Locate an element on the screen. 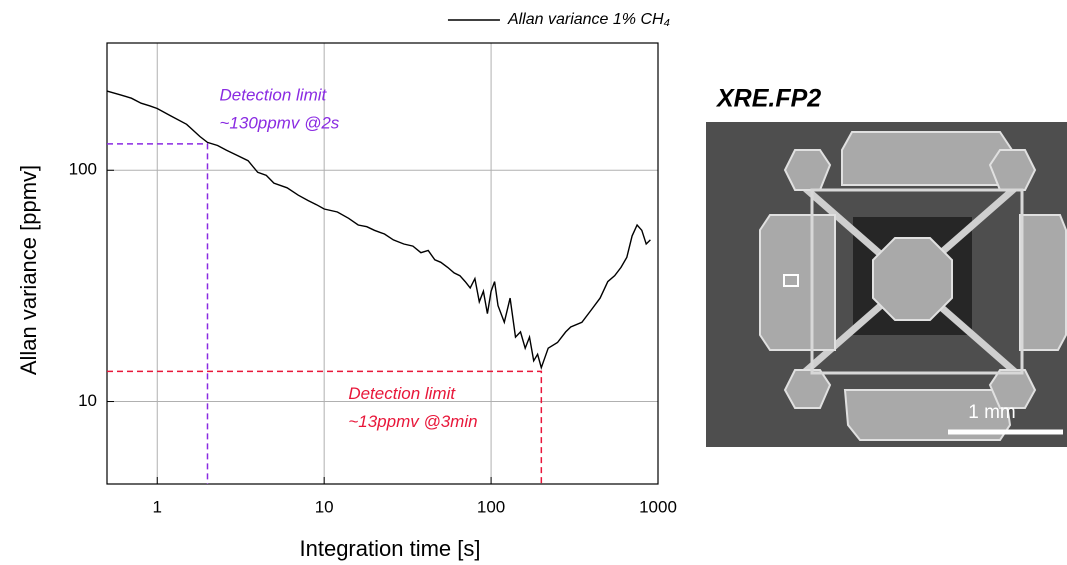  x-tick-label: 100 is located at coordinates (491, 506).